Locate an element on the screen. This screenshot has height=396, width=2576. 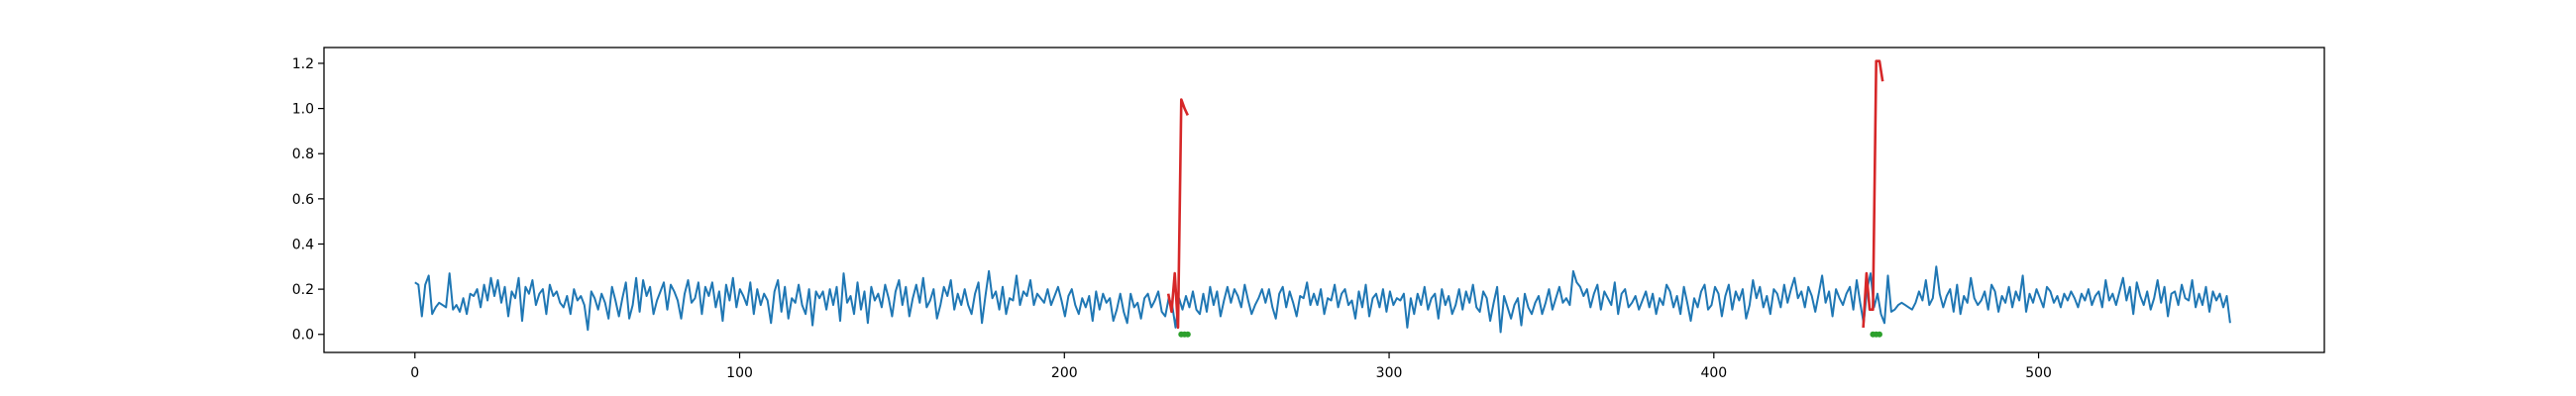
x-tick-label: 200 is located at coordinates (1064, 373).